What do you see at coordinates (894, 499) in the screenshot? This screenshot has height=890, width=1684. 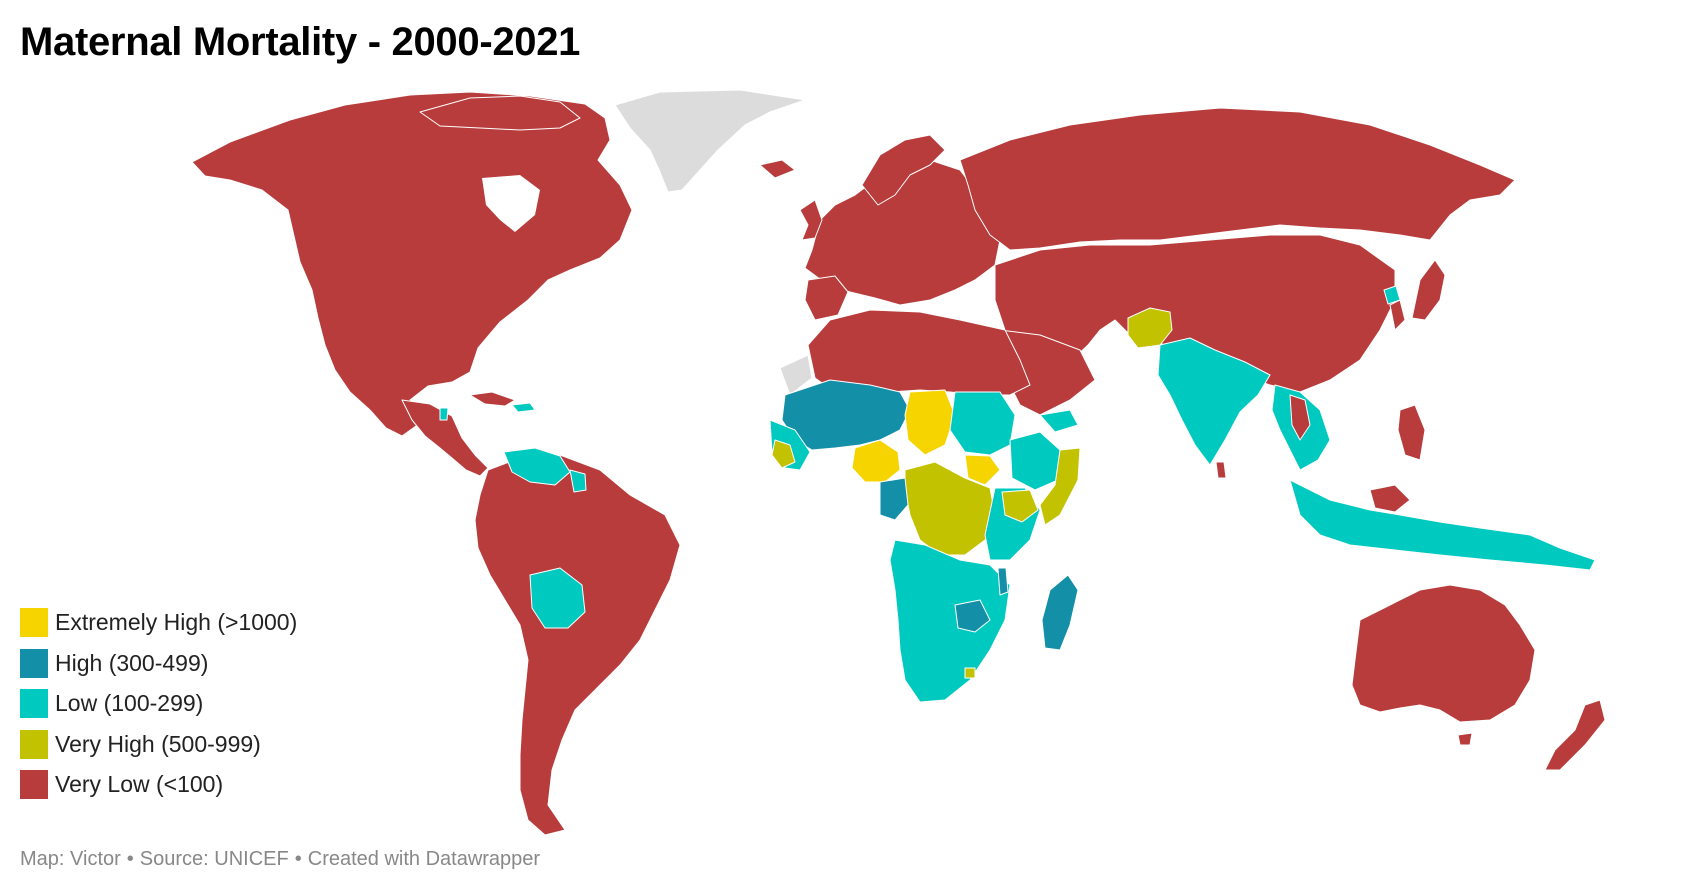 I see `region-cameroon` at bounding box center [894, 499].